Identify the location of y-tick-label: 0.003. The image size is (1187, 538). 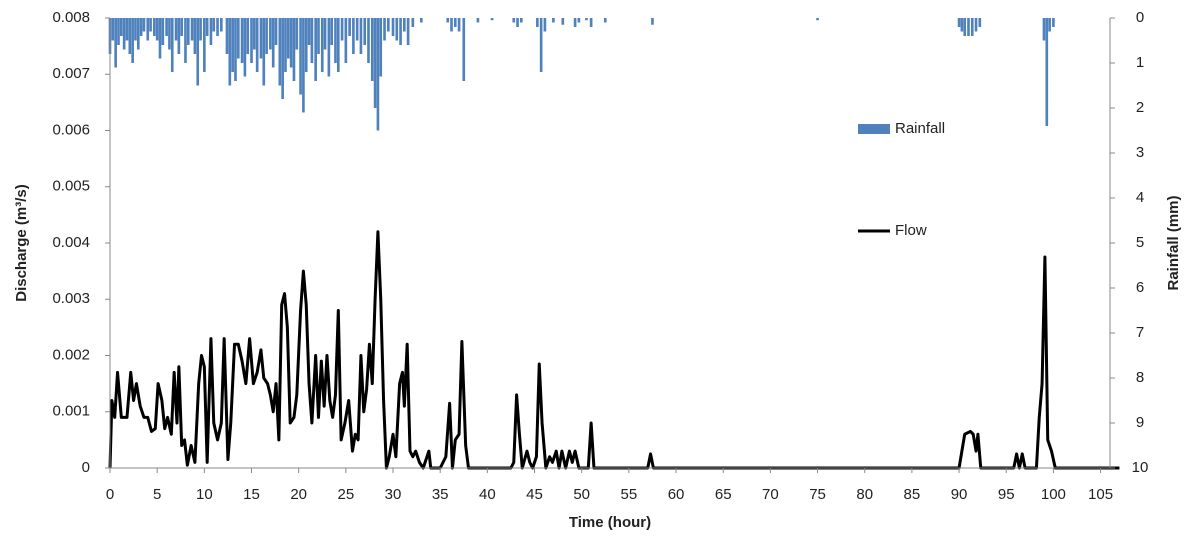
(71, 298).